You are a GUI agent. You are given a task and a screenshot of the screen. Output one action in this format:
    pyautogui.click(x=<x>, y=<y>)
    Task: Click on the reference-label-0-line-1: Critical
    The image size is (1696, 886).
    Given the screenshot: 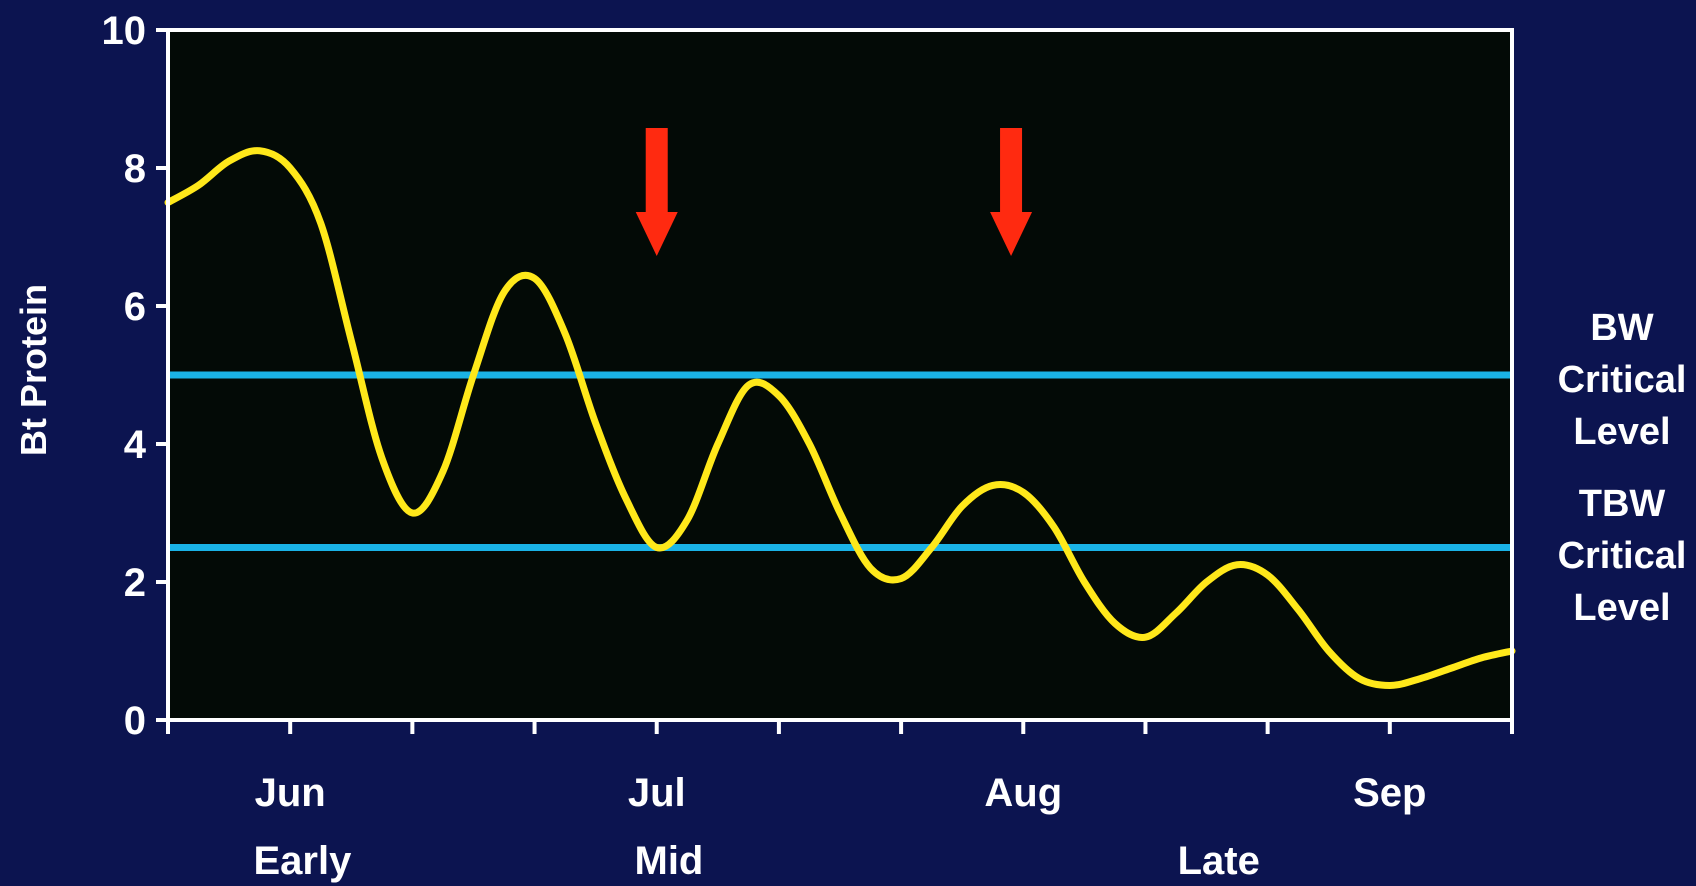 What is the action you would take?
    pyautogui.click(x=1622, y=380)
    